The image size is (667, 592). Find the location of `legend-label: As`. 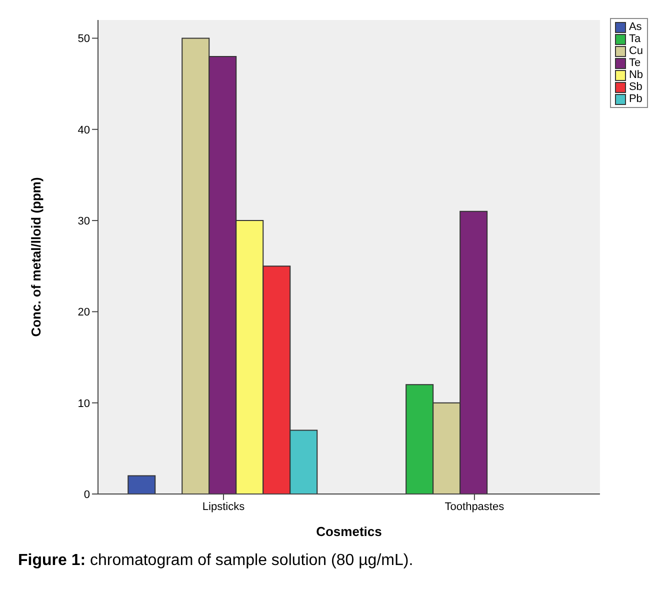

legend-label: As is located at coordinates (635, 27).